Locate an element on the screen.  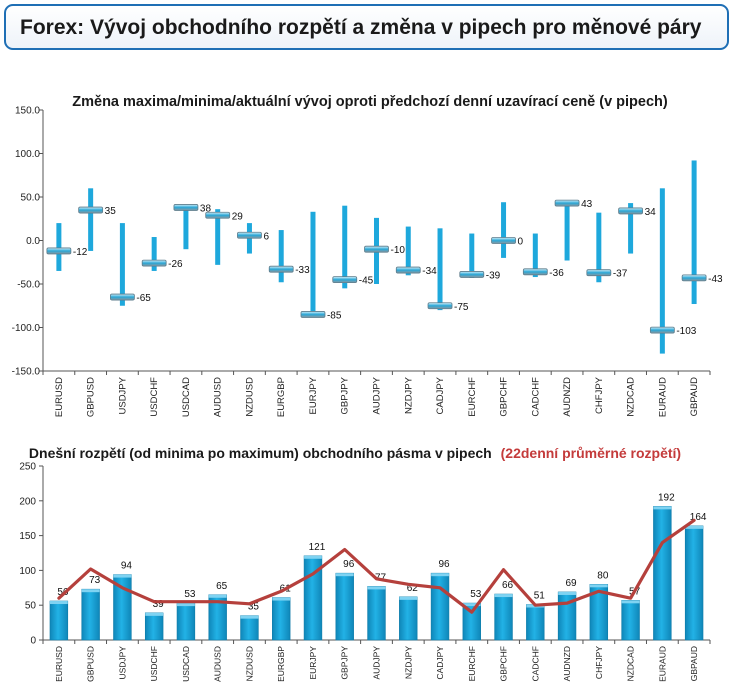
y-tick-label: -150.0 is located at coordinates (26, 372).